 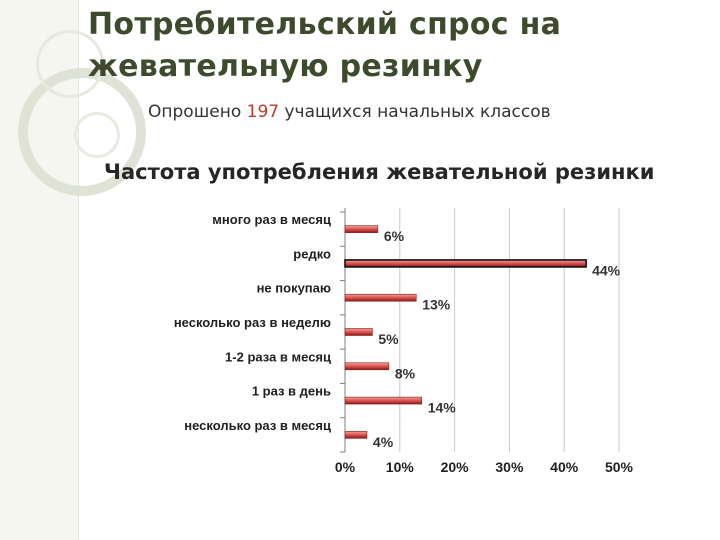 I want to click on slide-subtitle: Опрошено 197 учащихся начальных классов, so click(x=349, y=112).